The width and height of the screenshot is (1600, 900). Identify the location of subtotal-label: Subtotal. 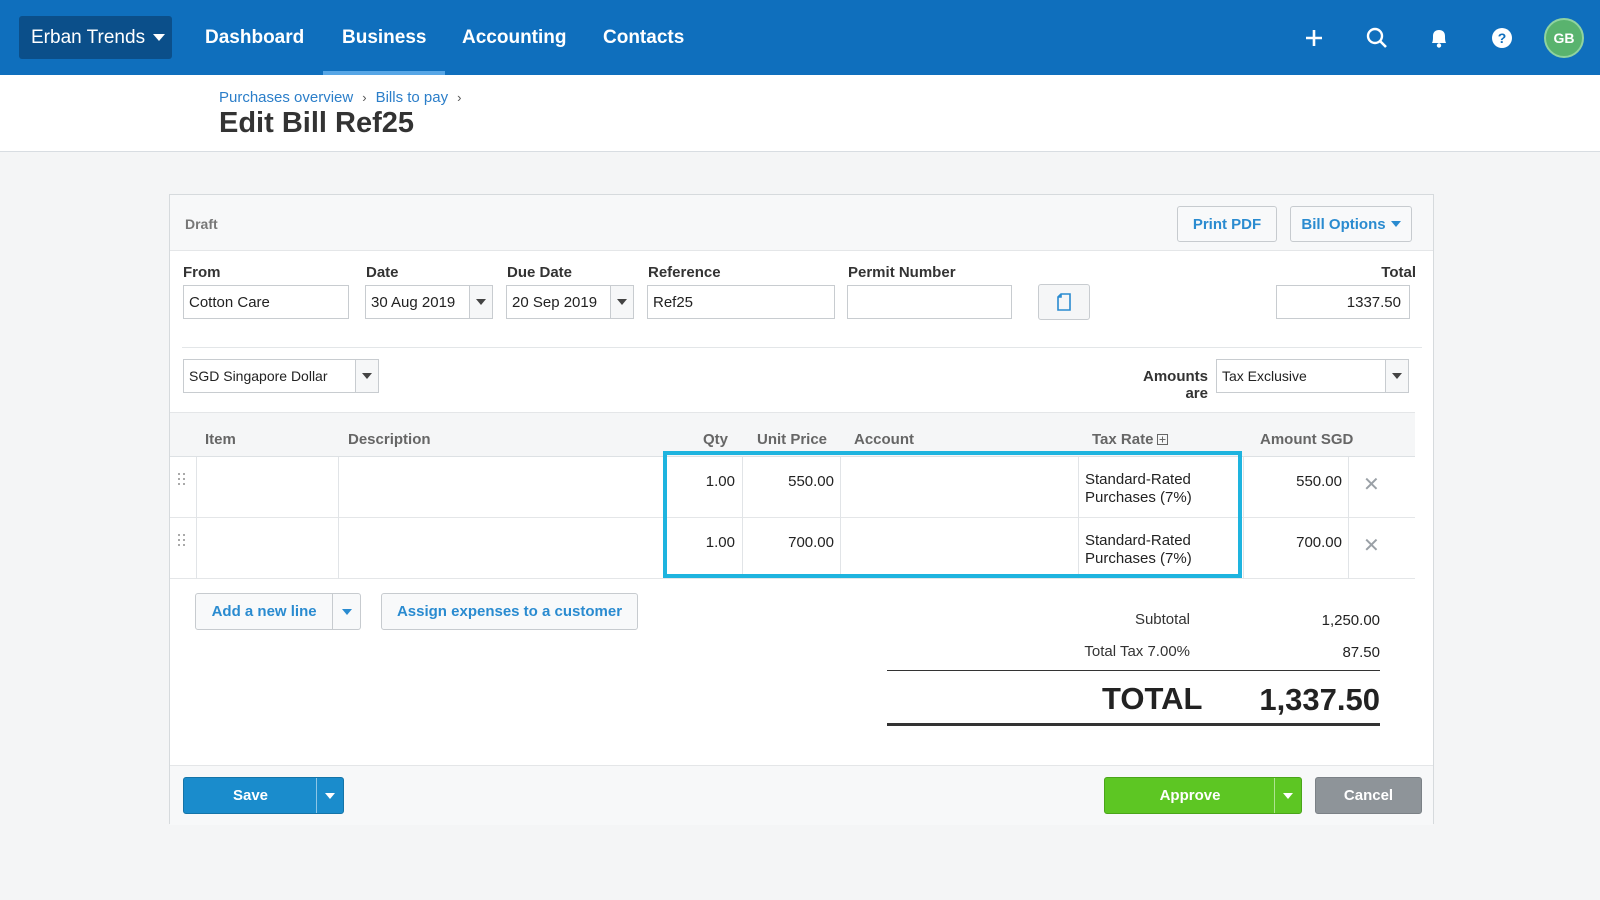
(1162, 619).